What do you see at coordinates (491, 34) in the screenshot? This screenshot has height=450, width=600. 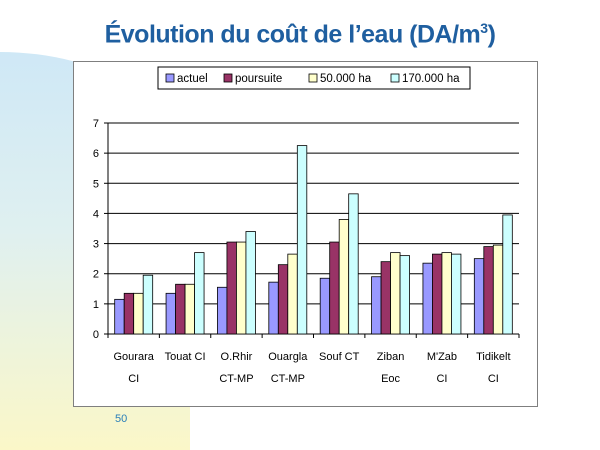 I see `slide-title-close: )` at bounding box center [491, 34].